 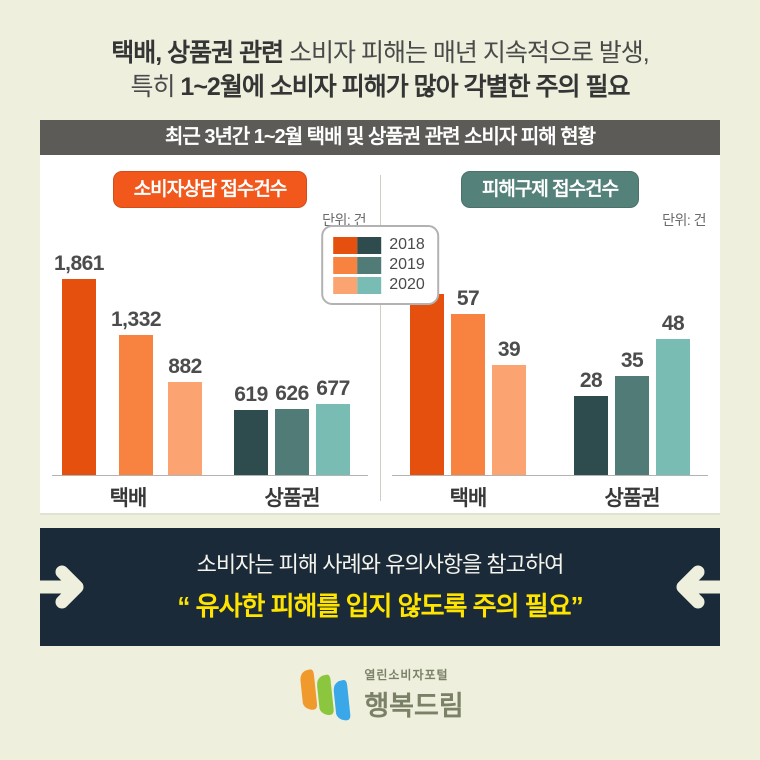 I want to click on bar-2020-상품권: 677, so click(x=333, y=426).